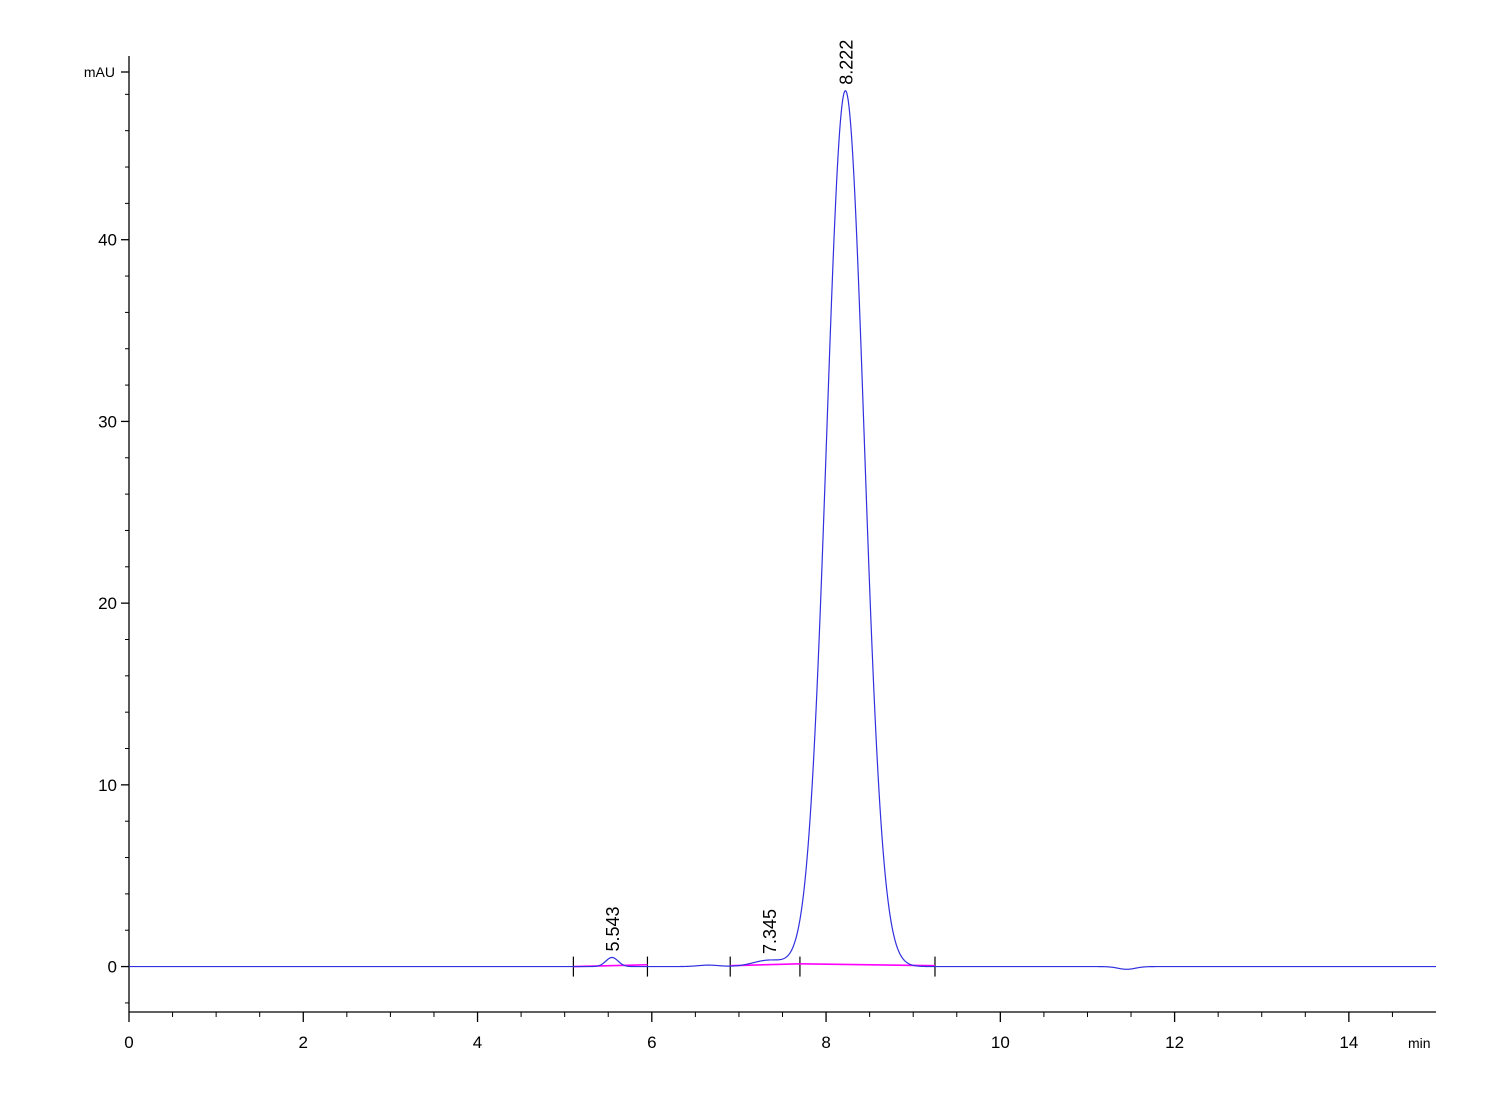 The width and height of the screenshot is (1500, 1100). I want to click on x-tick-label: 8, so click(825, 1042).